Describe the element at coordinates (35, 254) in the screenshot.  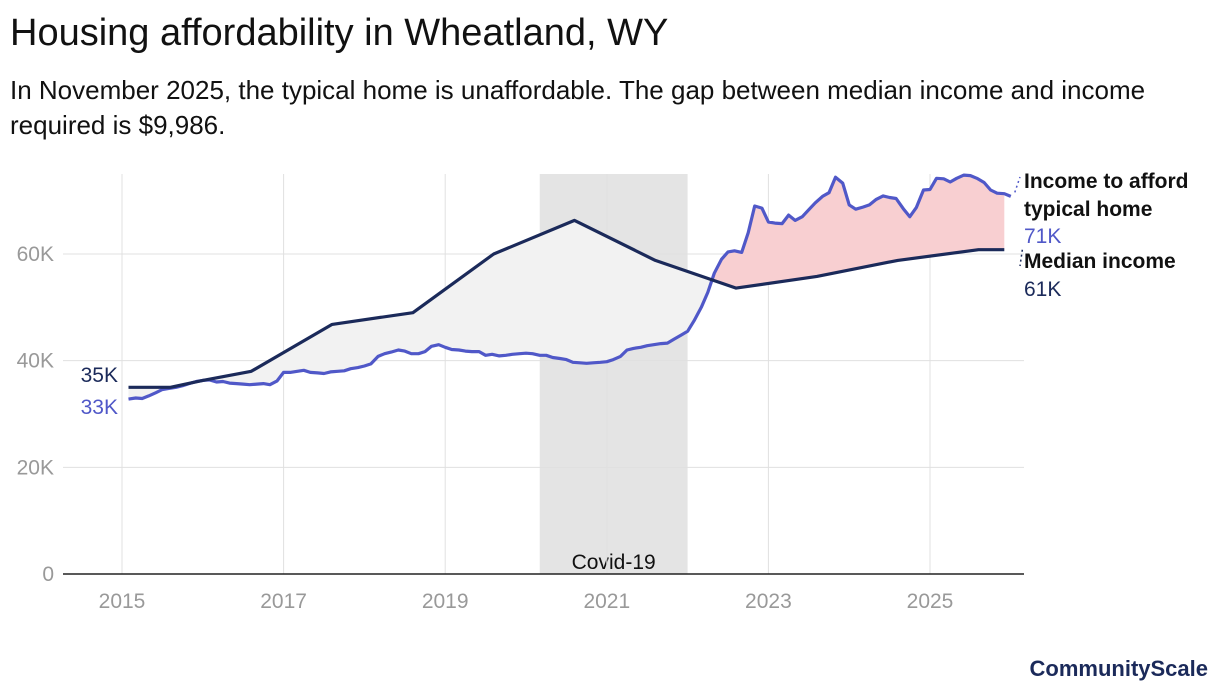
I see `y-tick-label: 60K` at that location.